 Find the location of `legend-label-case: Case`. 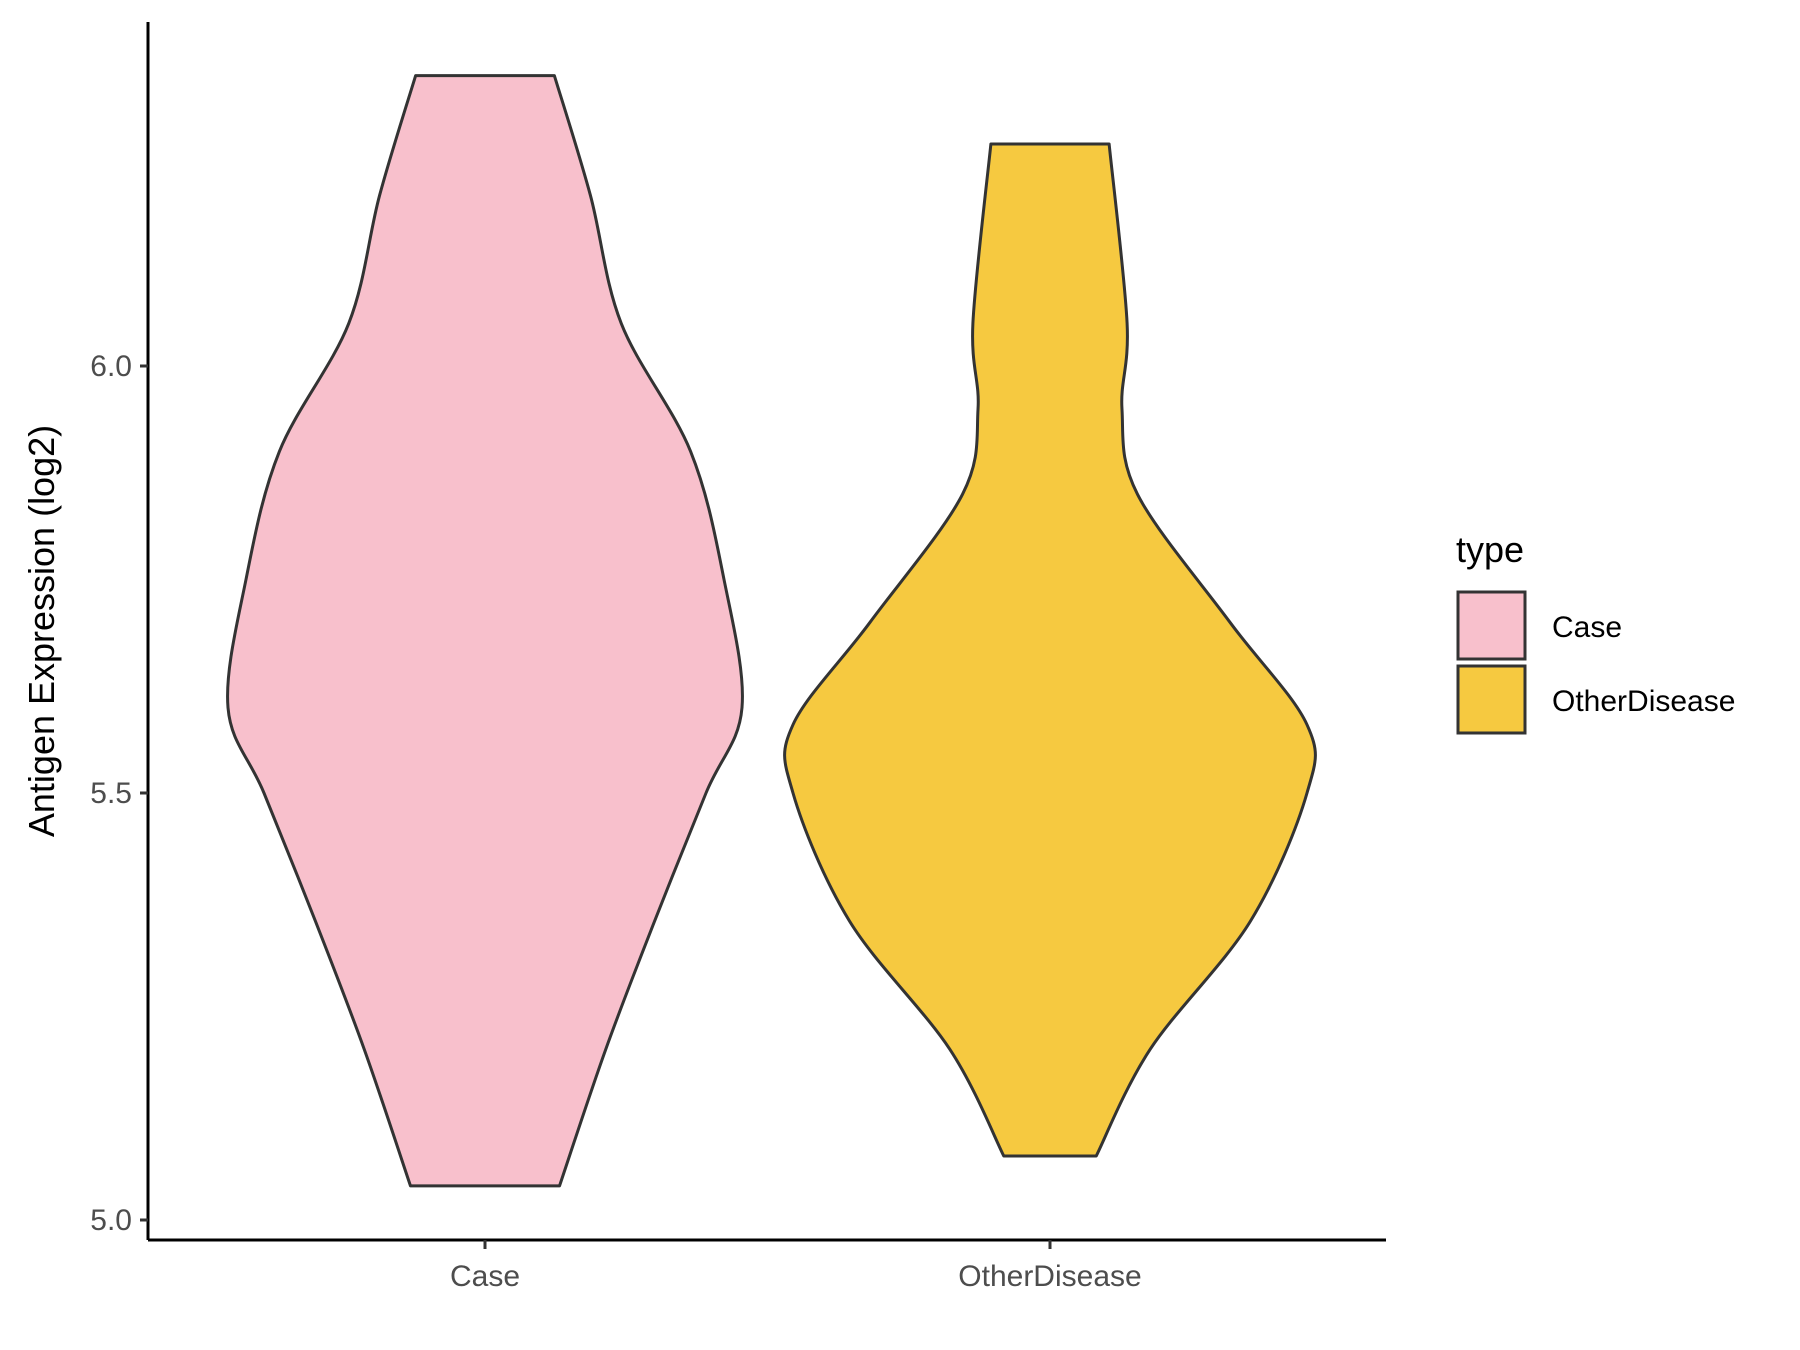

legend-label-case: Case is located at coordinates (1587, 627).